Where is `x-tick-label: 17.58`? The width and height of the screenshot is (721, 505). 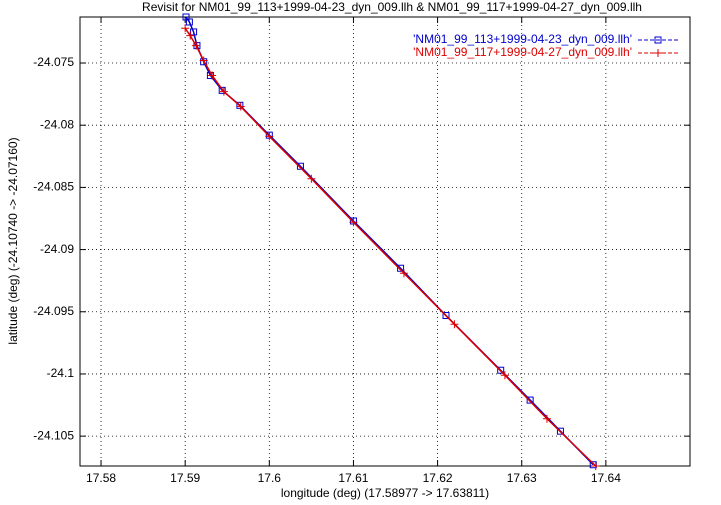
x-tick-label: 17.58 is located at coordinates (101, 478).